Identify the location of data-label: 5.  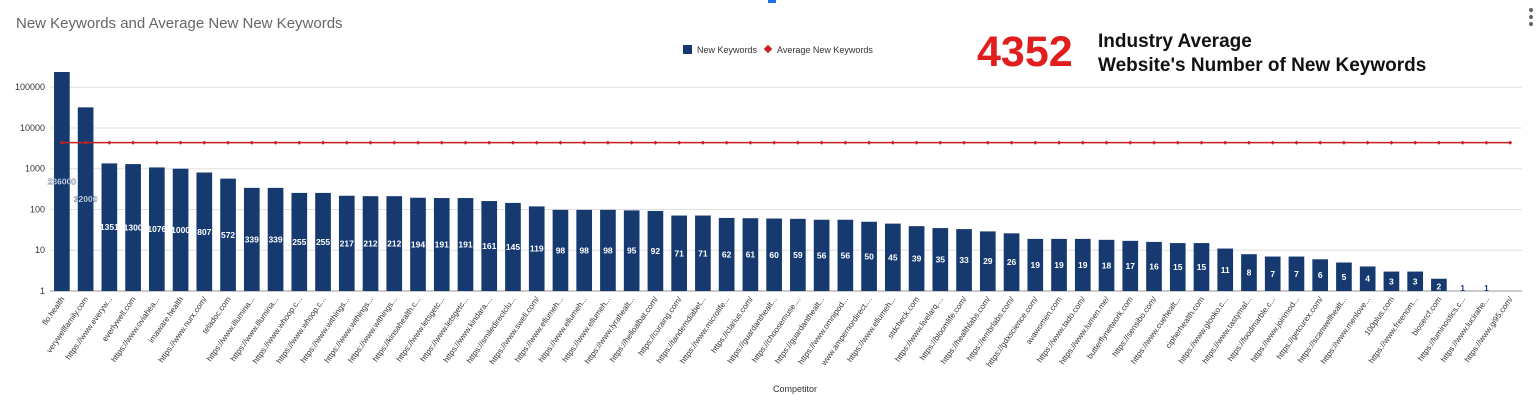
(1344, 277).